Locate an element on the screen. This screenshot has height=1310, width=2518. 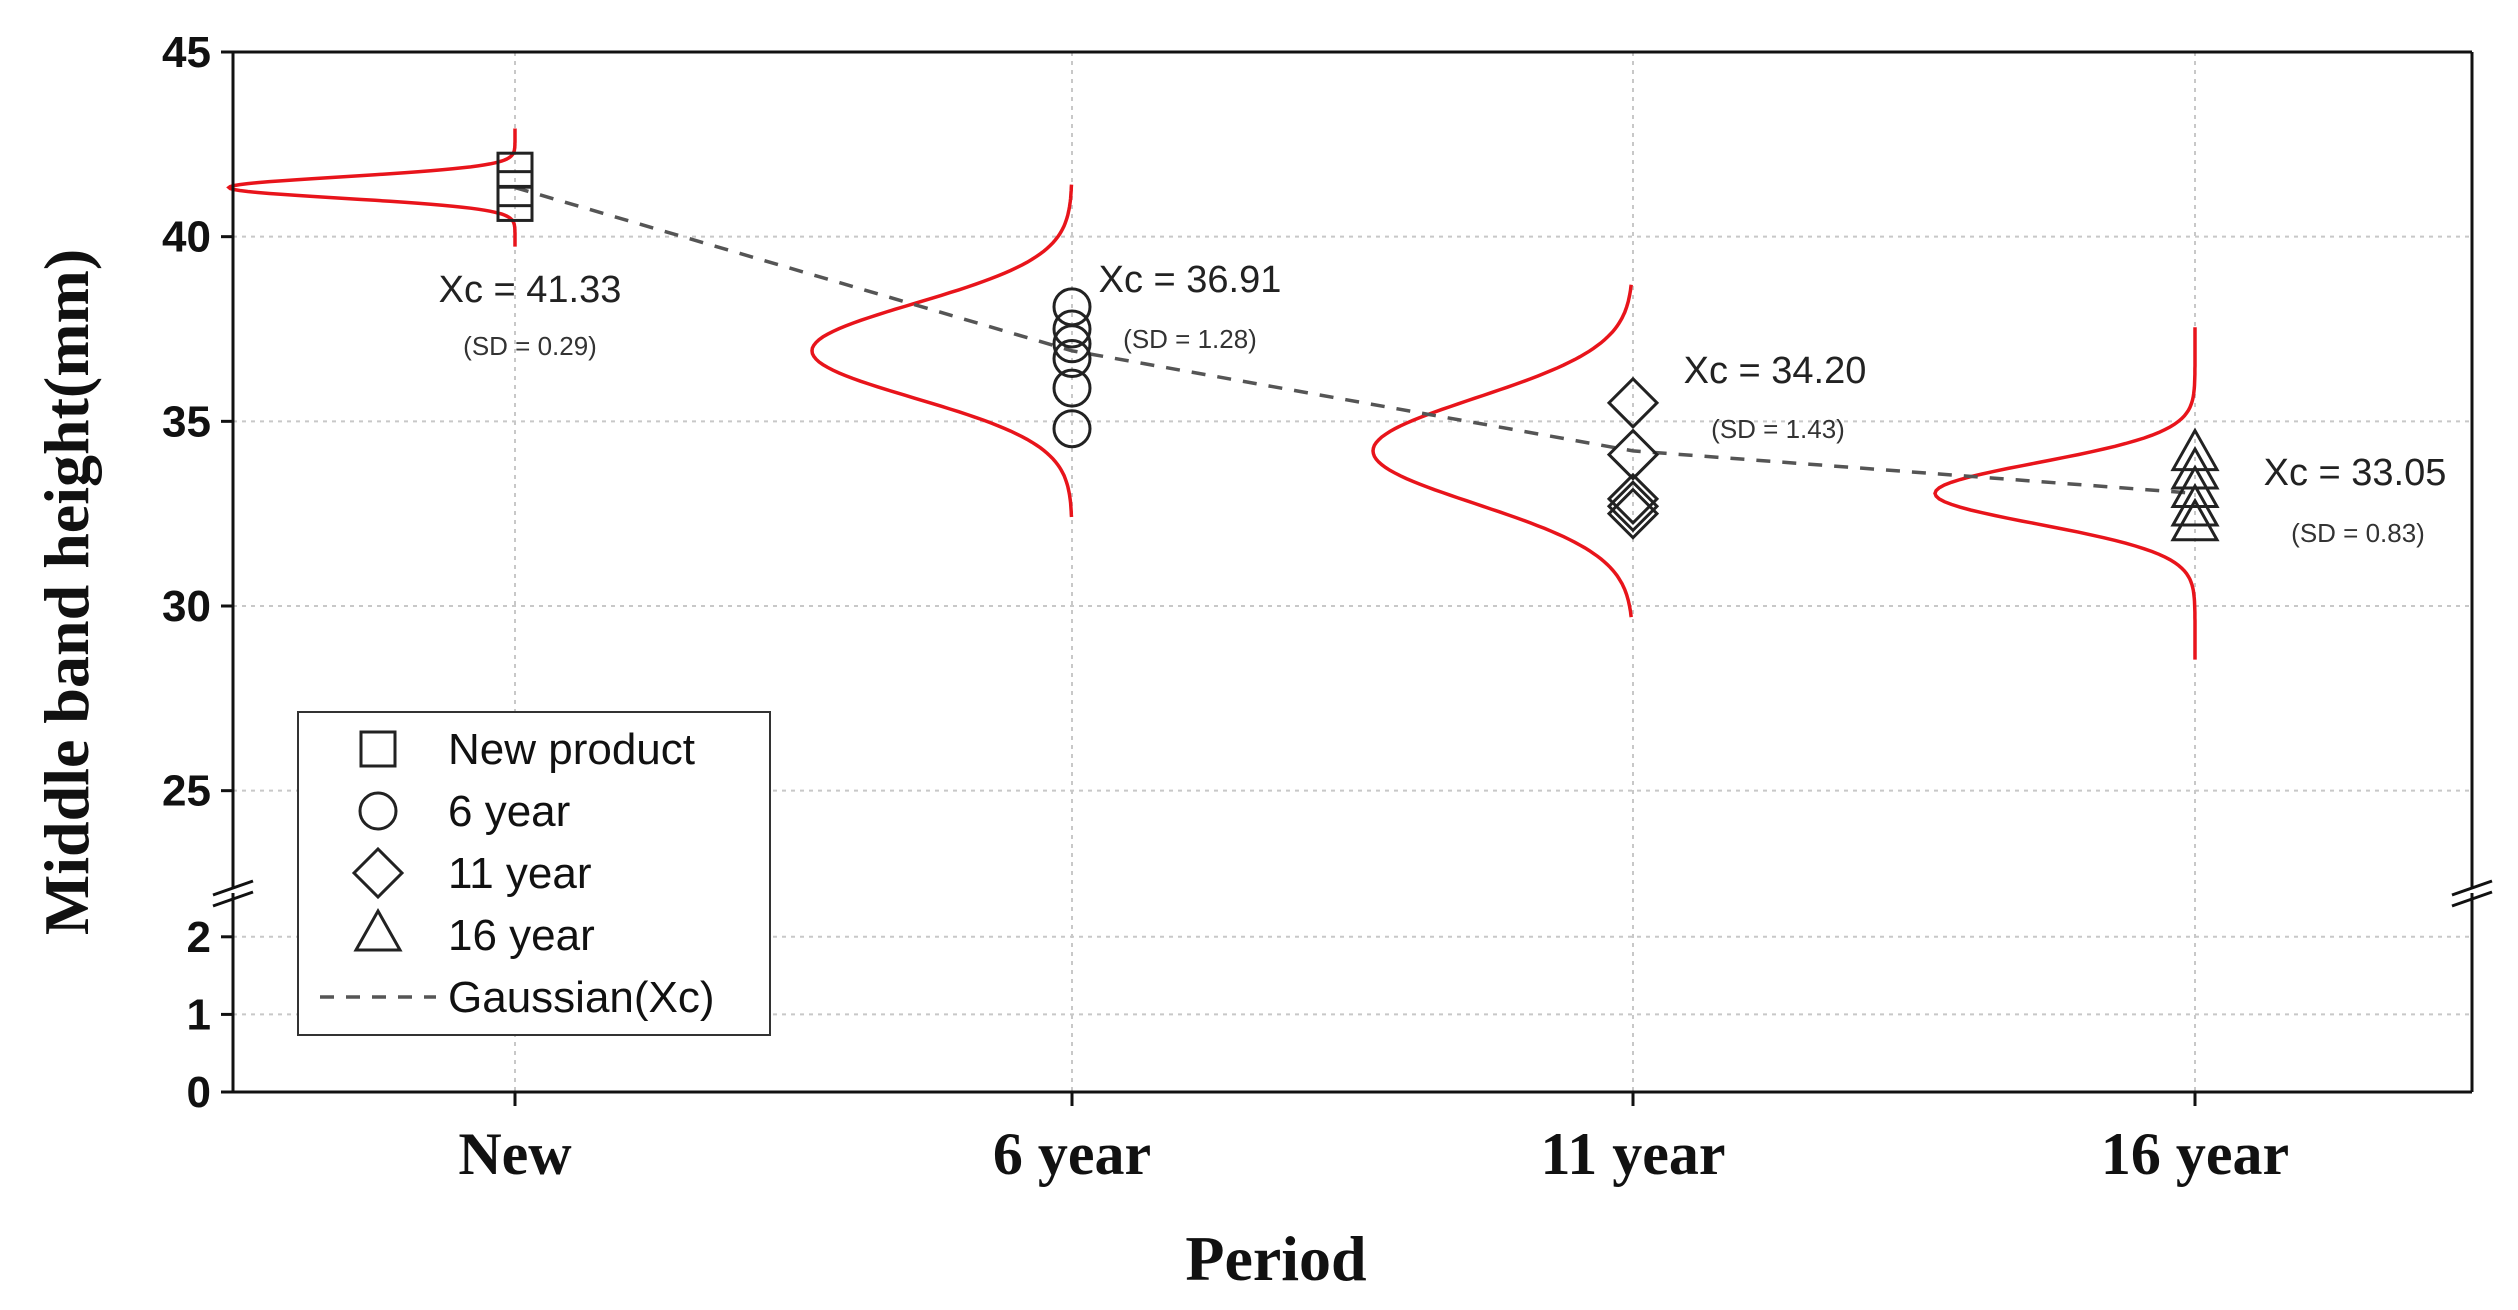
y-tick-label: 45 is located at coordinates (186, 52).